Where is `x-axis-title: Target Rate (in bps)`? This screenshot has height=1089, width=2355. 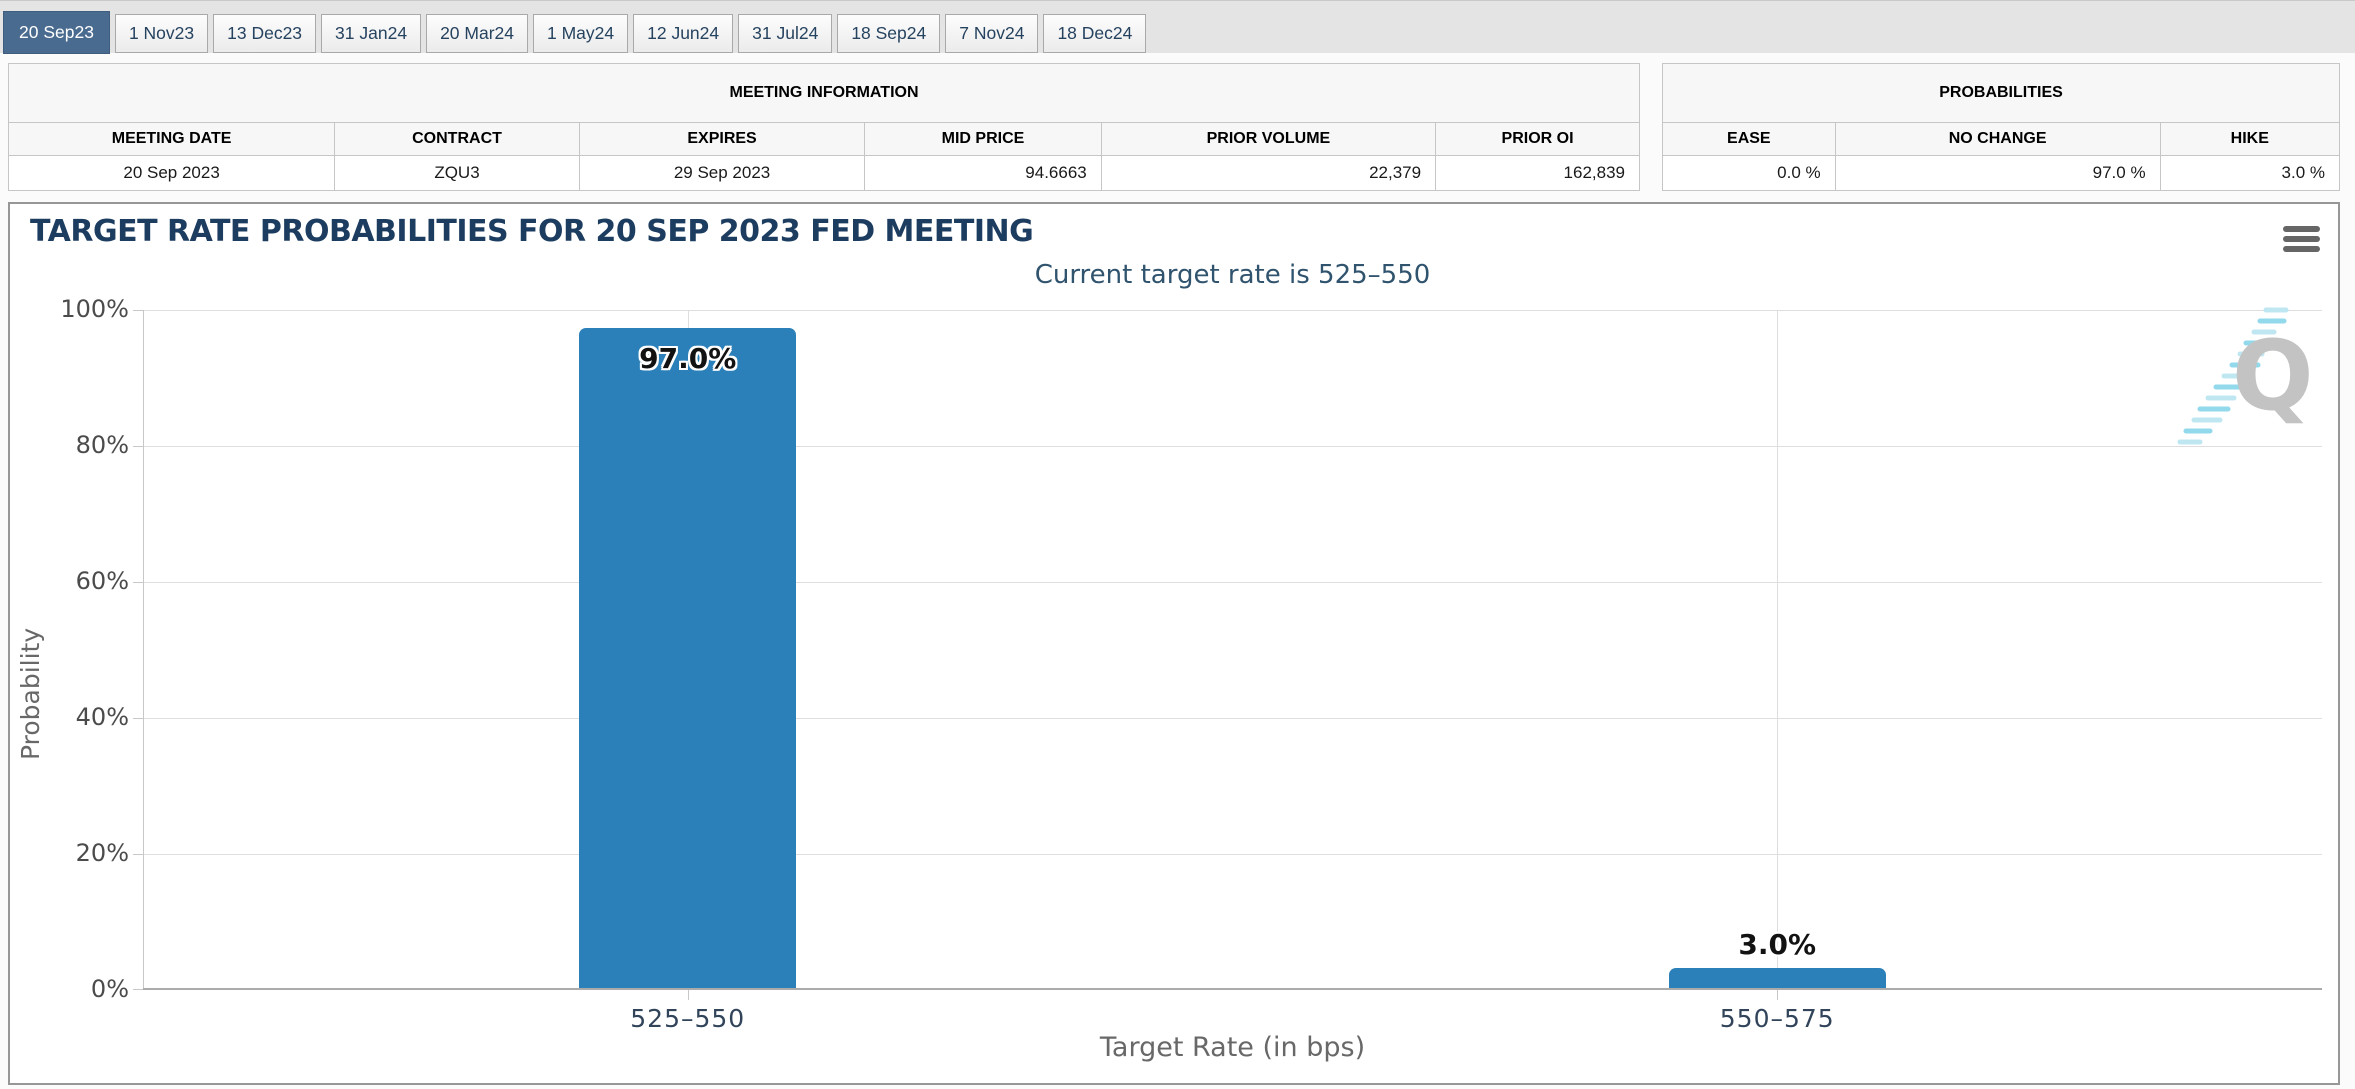 x-axis-title: Target Rate (in bps) is located at coordinates (1232, 1047).